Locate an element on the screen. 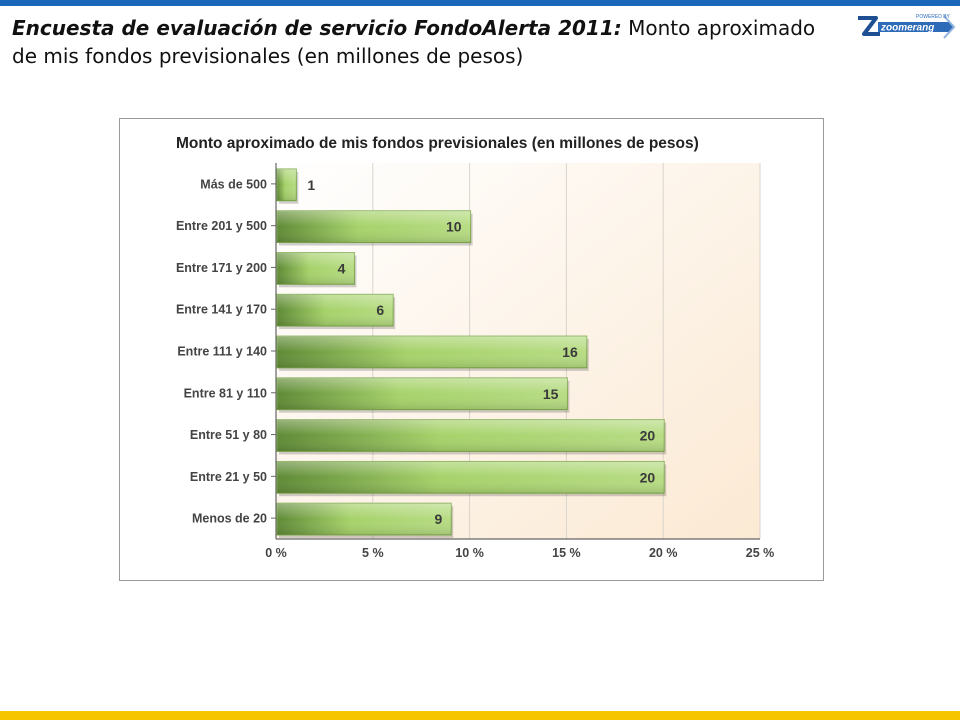 The image size is (960, 720). zoomerang-logo: POWERED BY zoomerang is located at coordinates (906, 24).